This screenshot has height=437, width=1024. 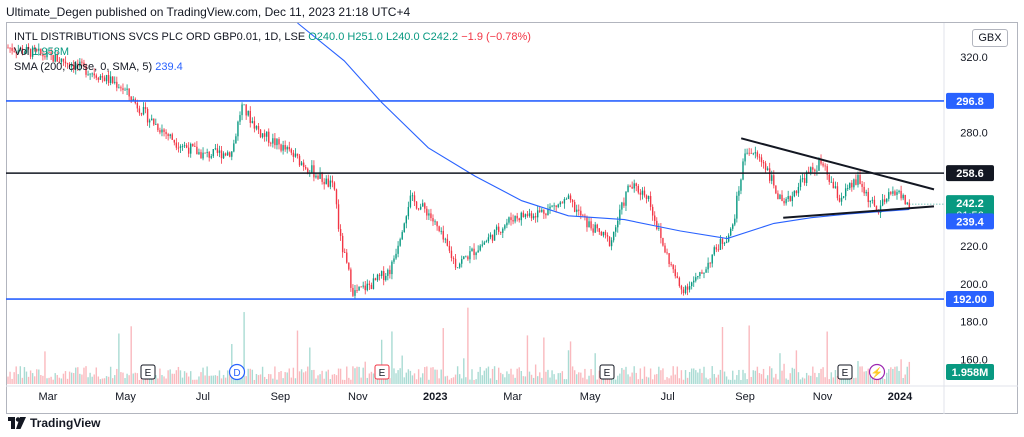 I want to click on legend-vol-label: Vol, so click(x=22, y=52).